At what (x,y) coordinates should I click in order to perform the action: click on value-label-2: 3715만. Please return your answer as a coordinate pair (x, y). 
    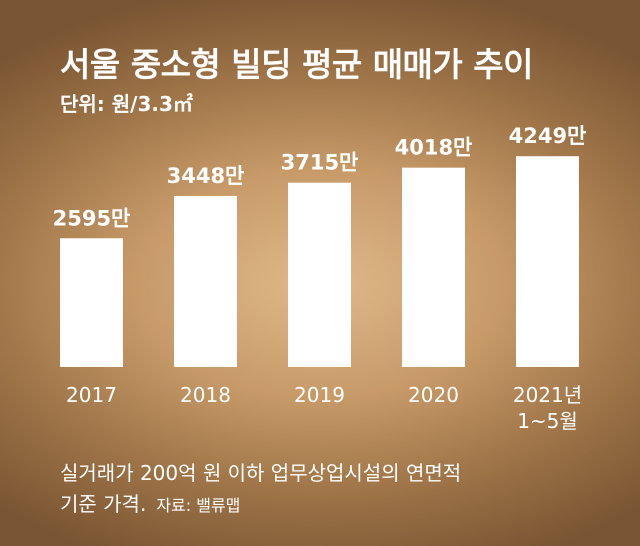
    Looking at the image, I should click on (320, 163).